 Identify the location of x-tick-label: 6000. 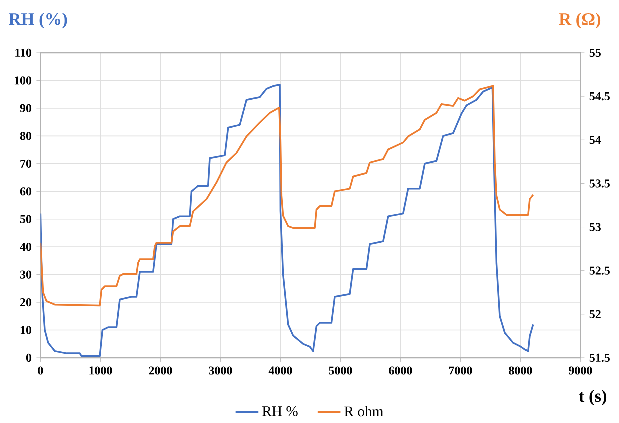
(400, 370).